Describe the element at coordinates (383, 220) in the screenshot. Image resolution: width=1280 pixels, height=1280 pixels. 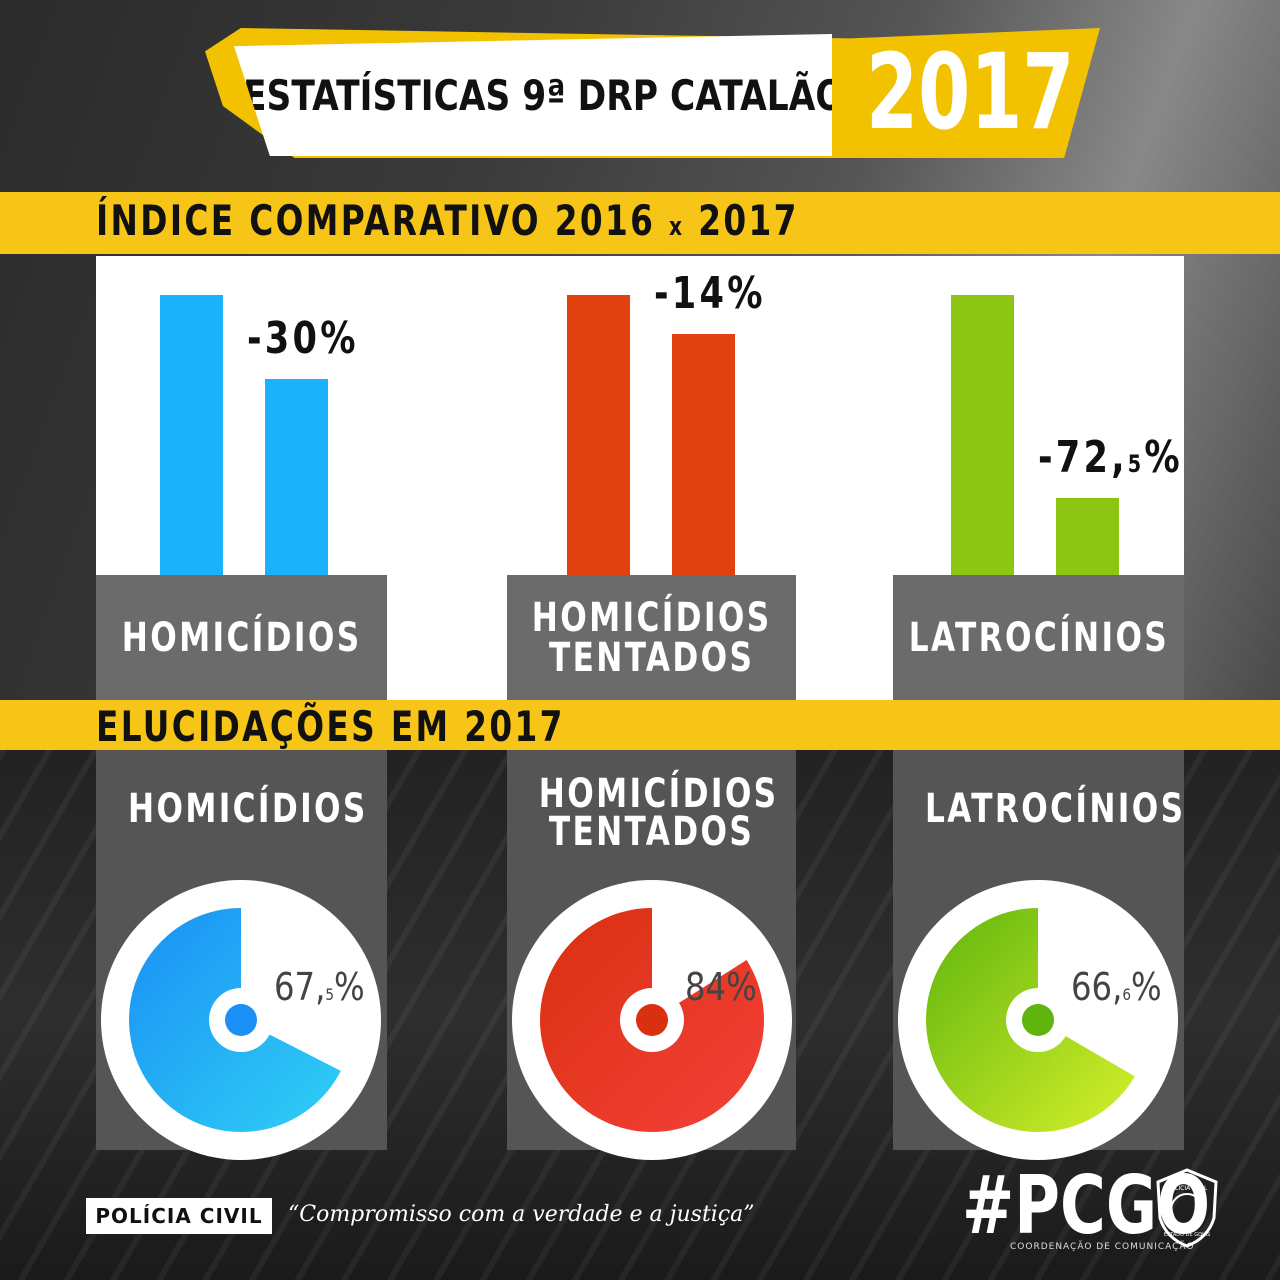
I see `section-title-prefix: ÍNDICE COMPARATIVO 2016` at that location.